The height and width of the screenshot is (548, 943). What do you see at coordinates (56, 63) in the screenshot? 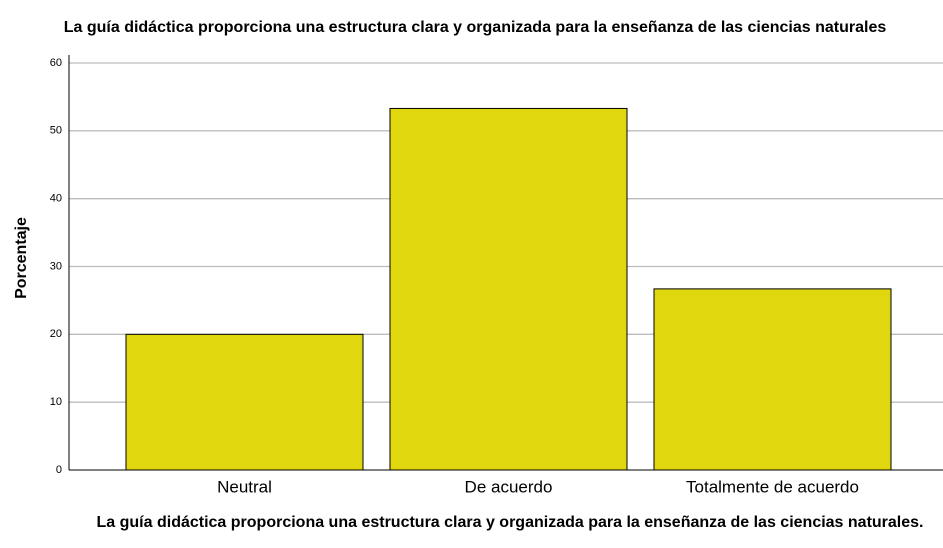
I see `y-tick-label: 60` at bounding box center [56, 63].